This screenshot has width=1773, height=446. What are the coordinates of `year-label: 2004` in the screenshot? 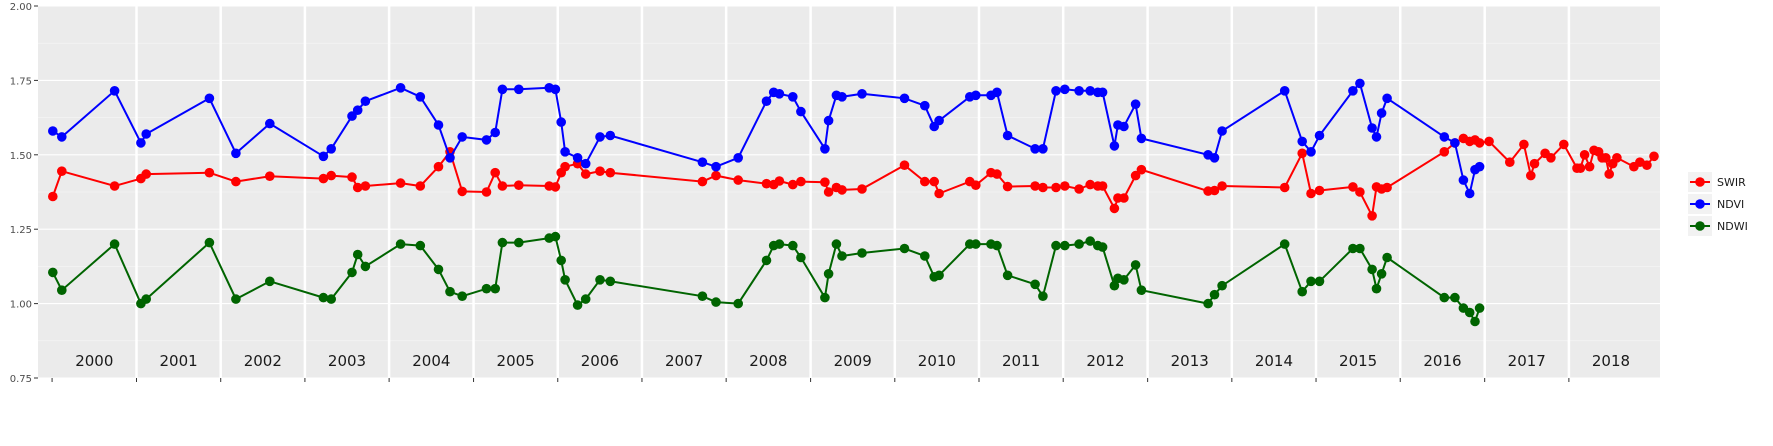 It's located at (431, 361).